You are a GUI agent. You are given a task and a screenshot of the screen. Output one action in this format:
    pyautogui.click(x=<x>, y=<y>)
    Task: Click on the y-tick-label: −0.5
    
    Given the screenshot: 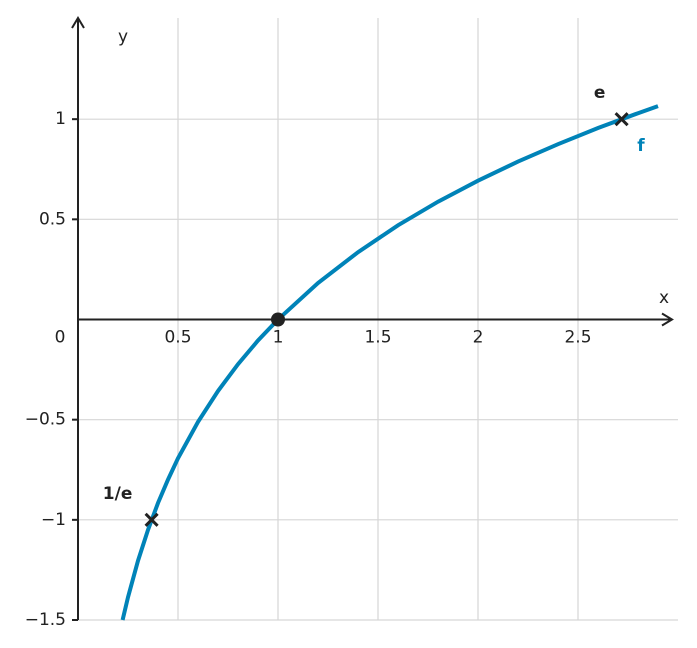 What is the action you would take?
    pyautogui.click(x=45, y=420)
    